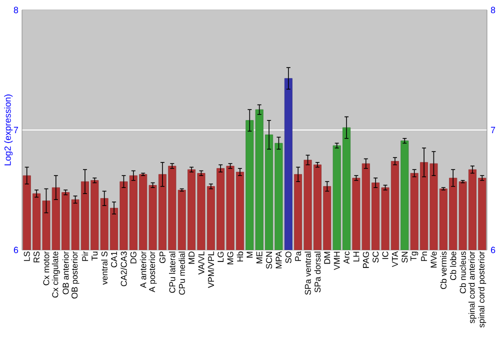 Image resolution: width=500 pixels, height=350 pixels. What do you see at coordinates (493, 250) in the screenshot?
I see `y2-tick-label: 6` at bounding box center [493, 250].